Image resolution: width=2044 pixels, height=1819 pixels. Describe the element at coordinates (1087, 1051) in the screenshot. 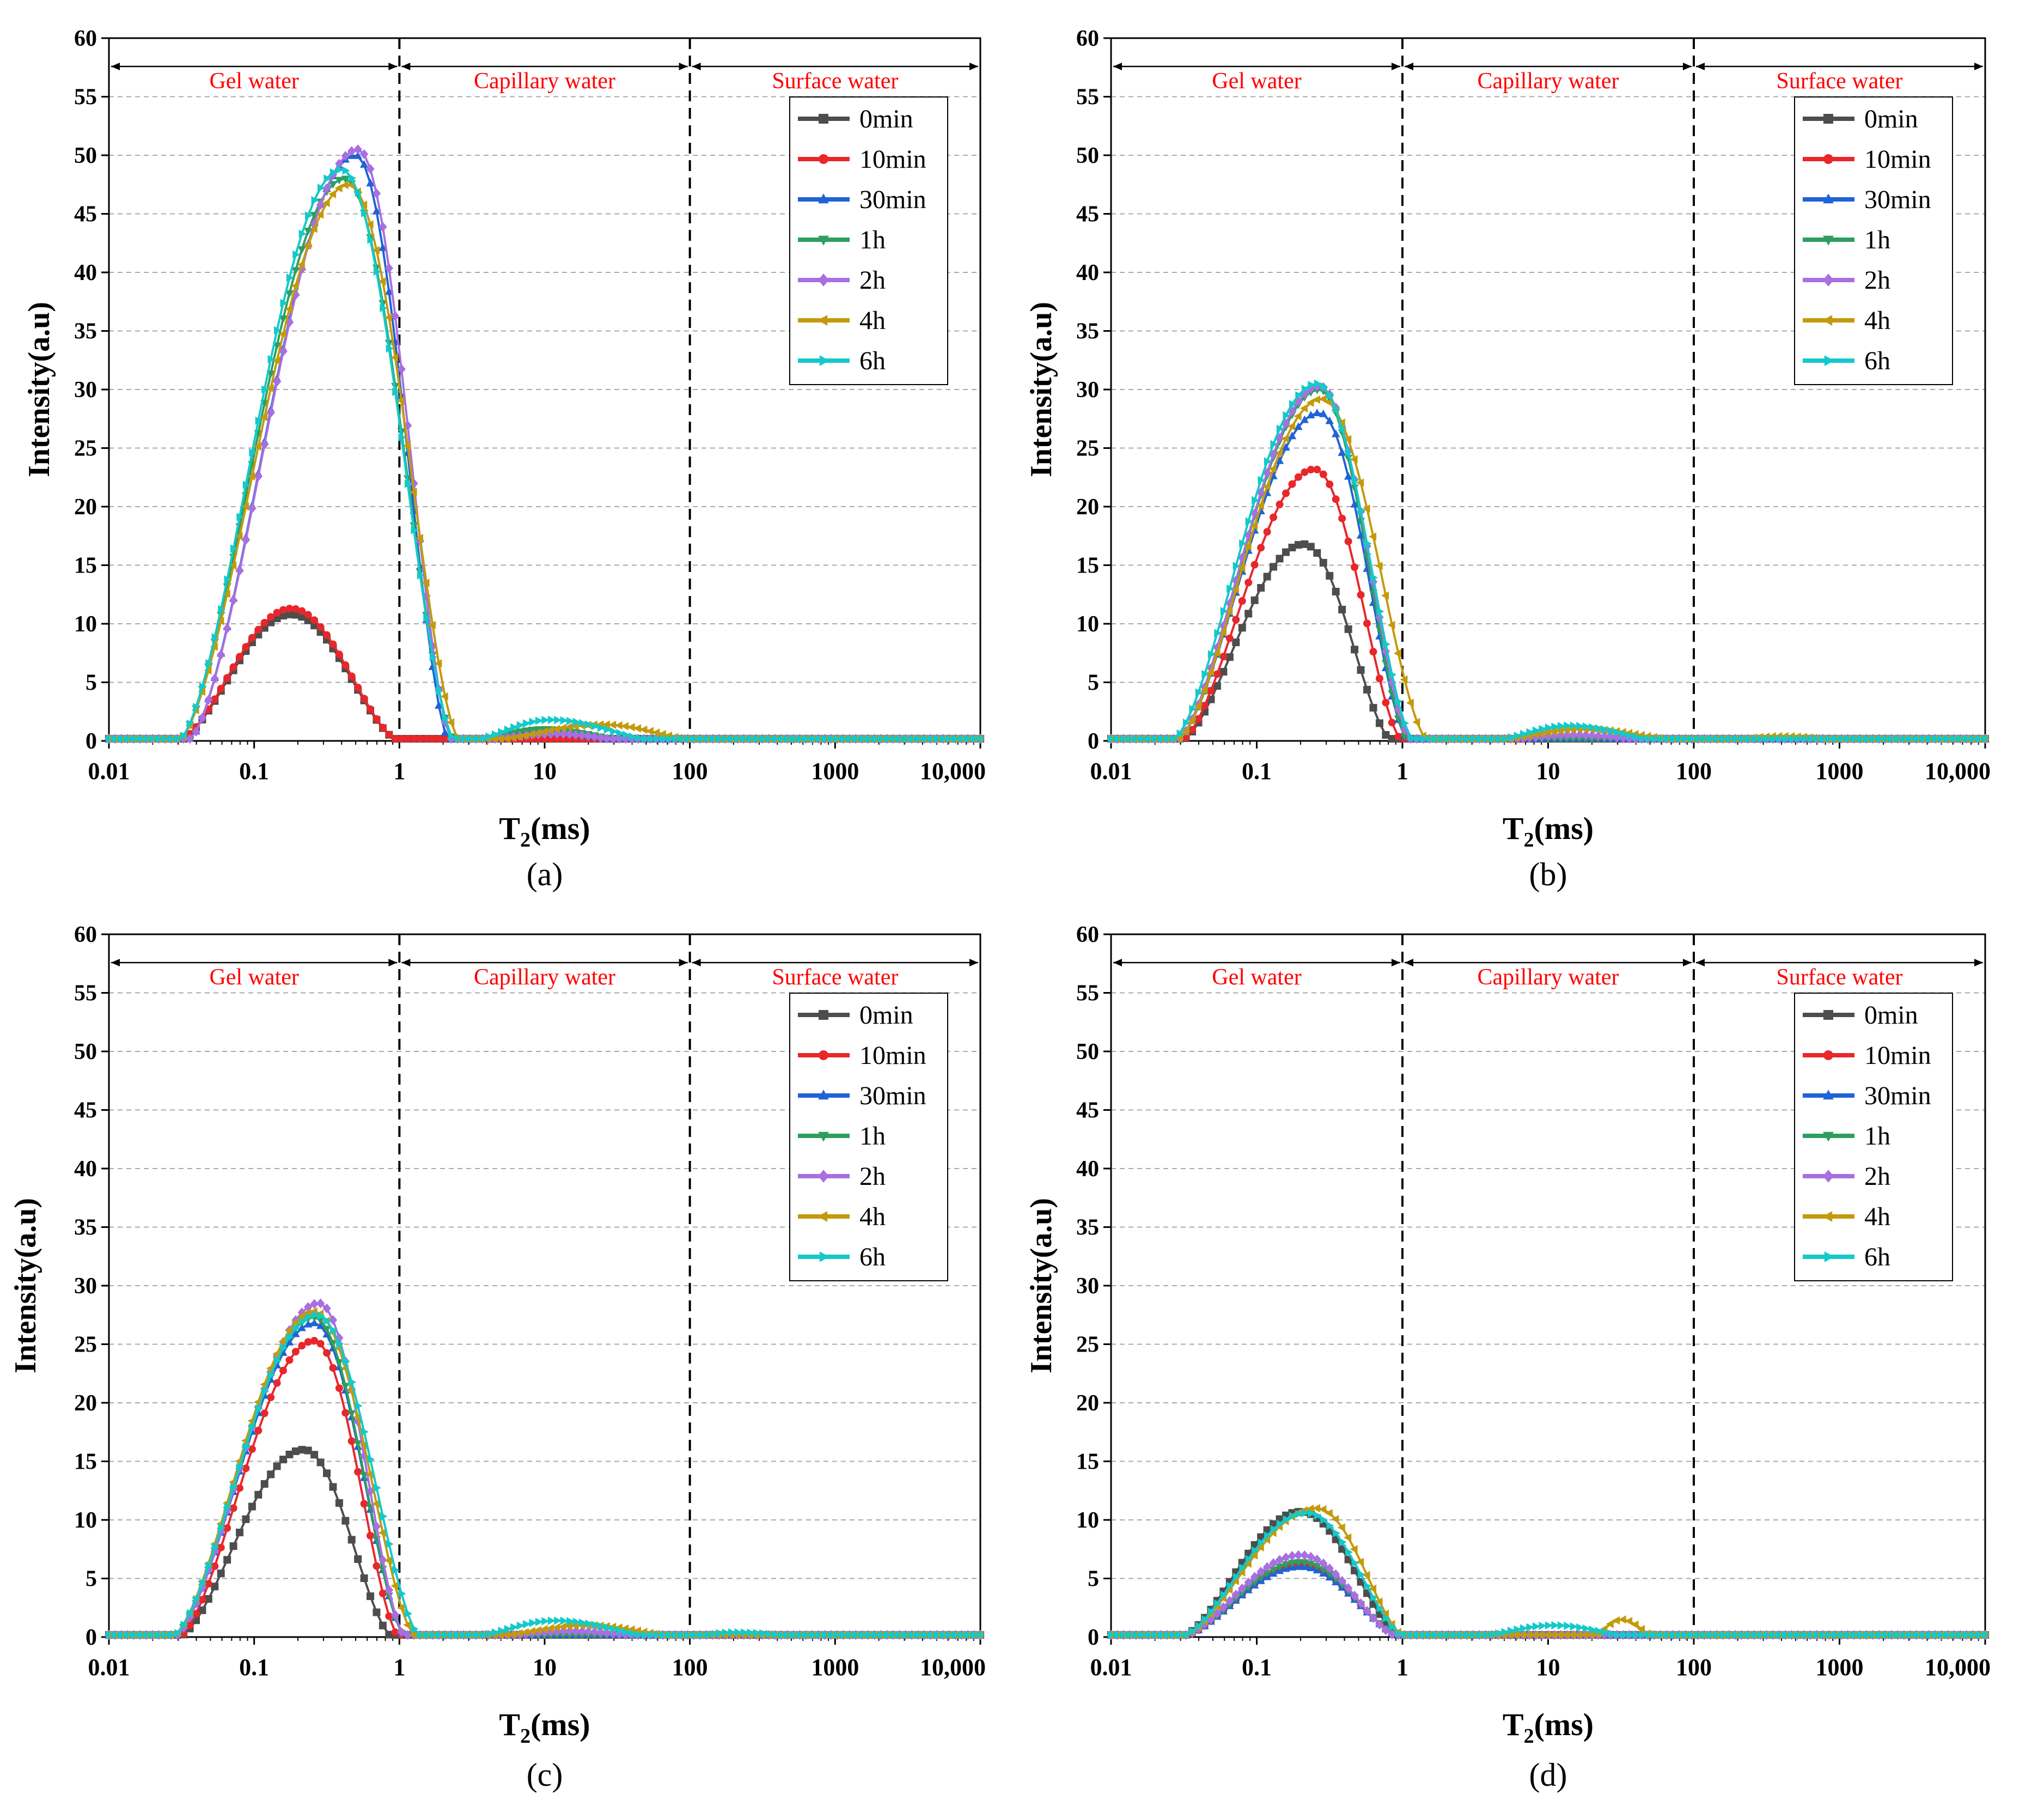

I see `y-tick-label: 50` at that location.